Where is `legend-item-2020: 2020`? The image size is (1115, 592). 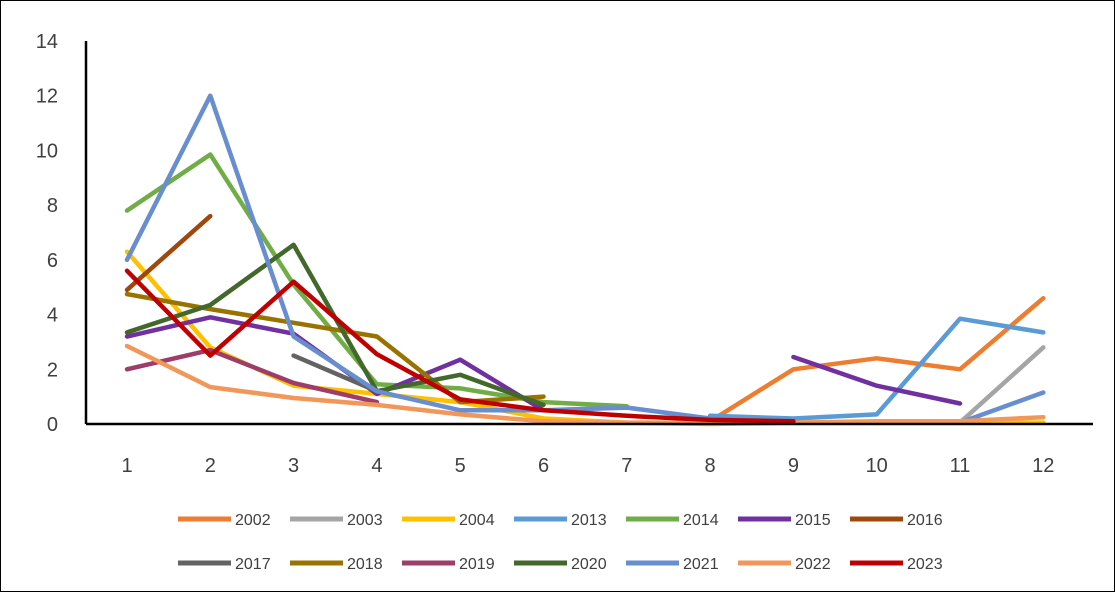 legend-item-2020: 2020 is located at coordinates (560, 564).